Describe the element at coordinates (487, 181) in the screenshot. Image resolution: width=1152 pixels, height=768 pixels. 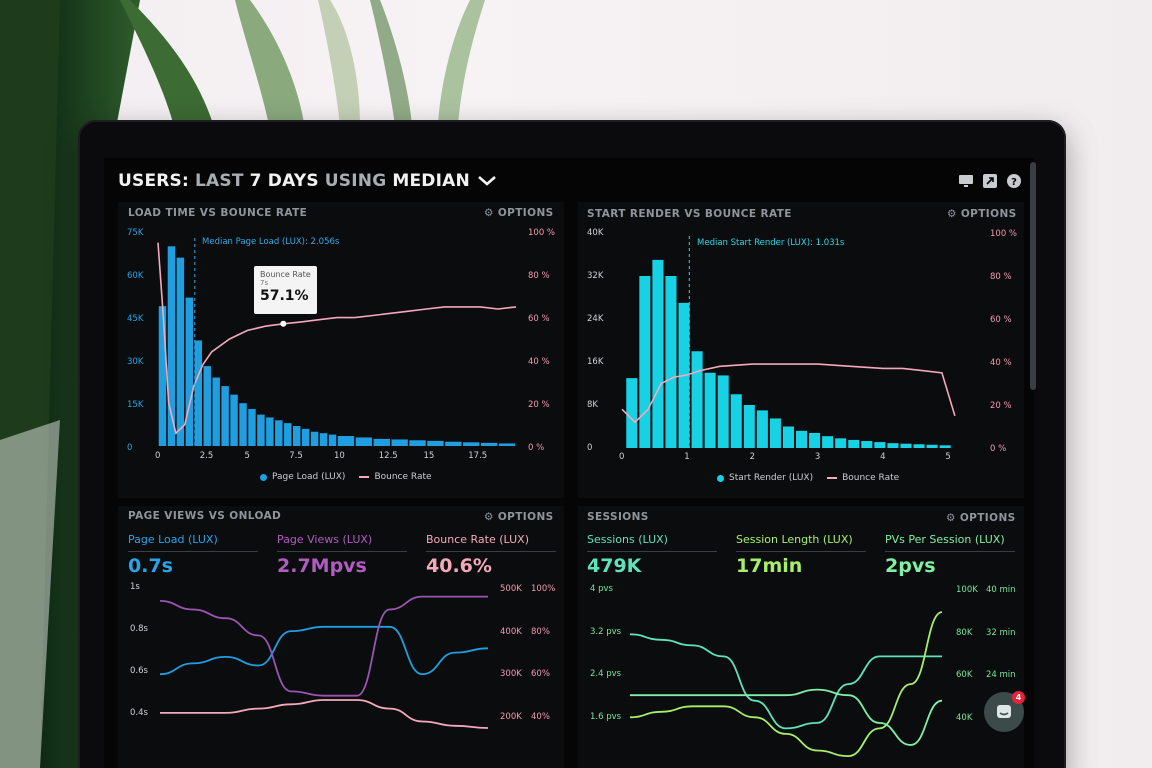
I see `chevron-down-icon` at that location.